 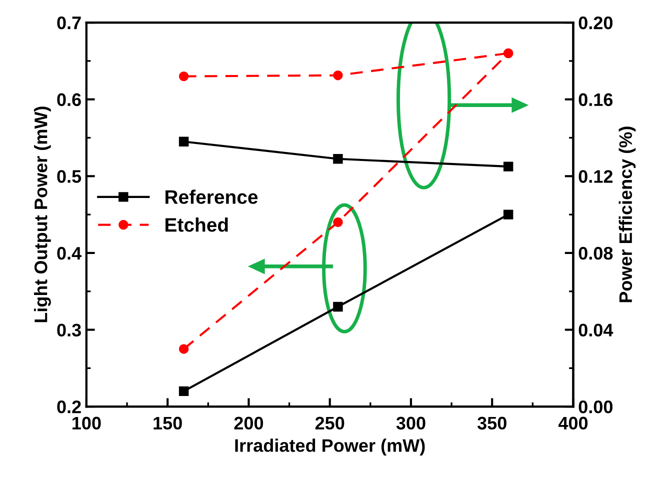 What do you see at coordinates (42, 214) in the screenshot?
I see `y-axis-title: Light Output Power (mW)` at bounding box center [42, 214].